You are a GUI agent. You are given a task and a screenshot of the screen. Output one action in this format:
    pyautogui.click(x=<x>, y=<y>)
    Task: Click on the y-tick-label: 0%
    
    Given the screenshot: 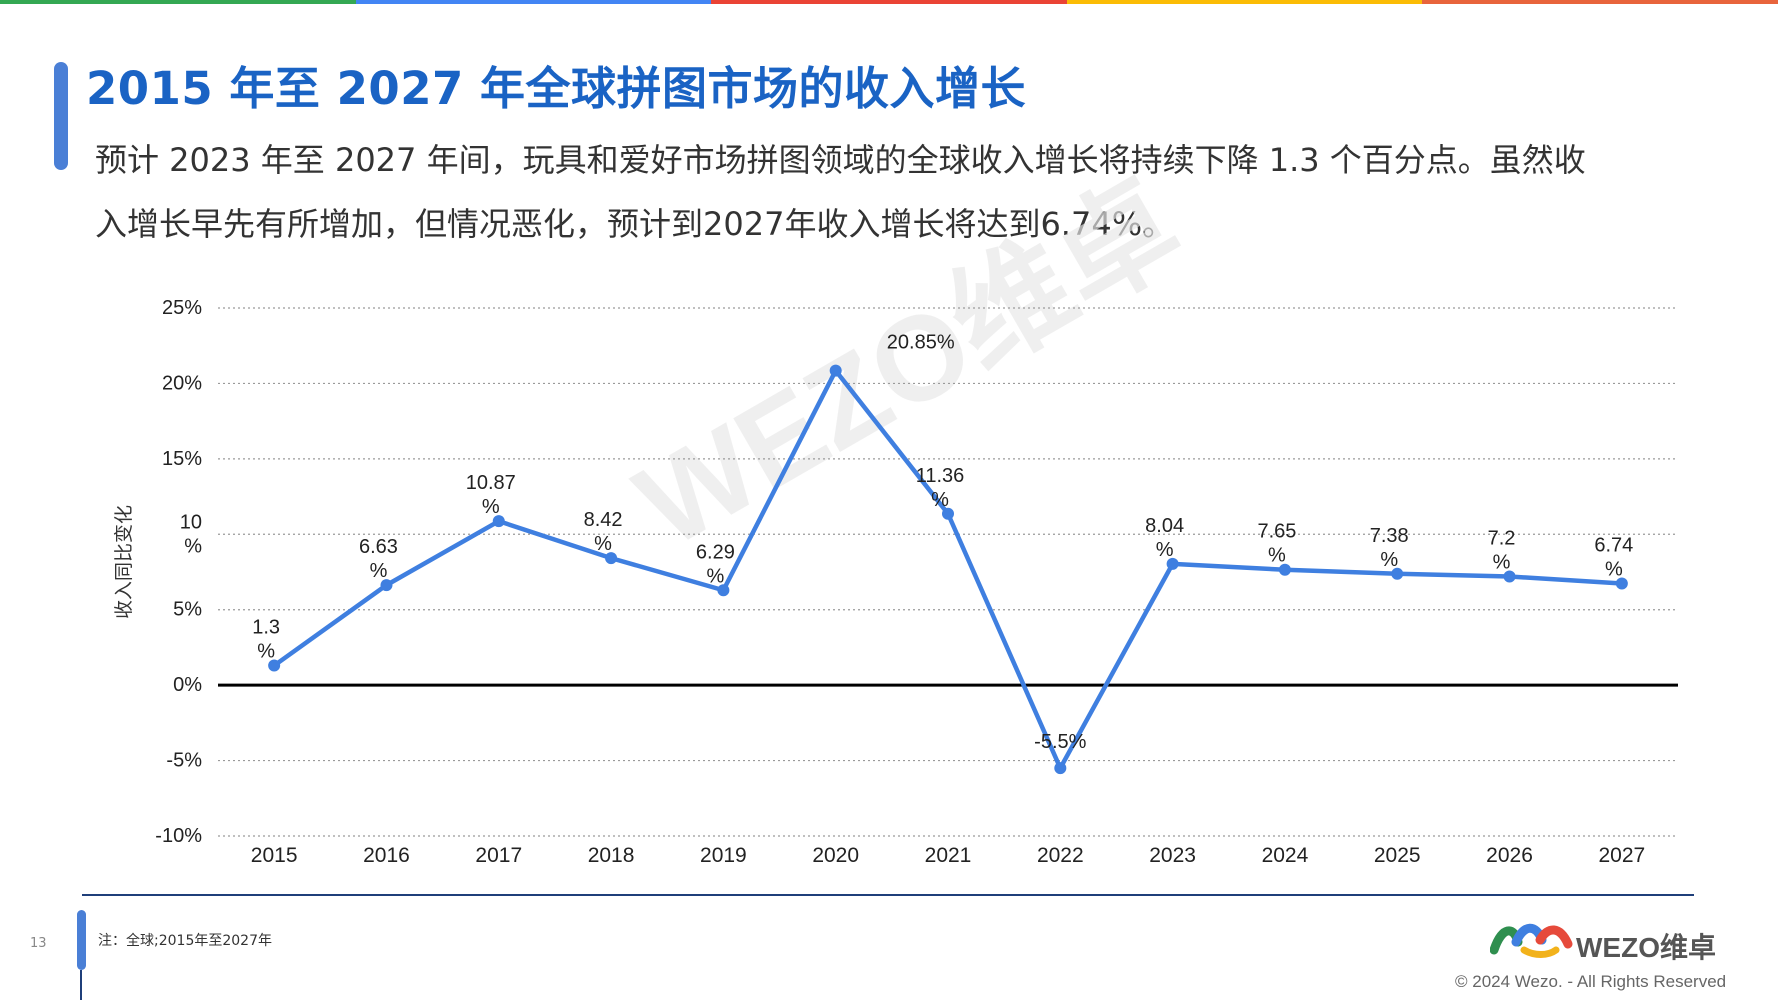 What is the action you would take?
    pyautogui.click(x=187, y=685)
    